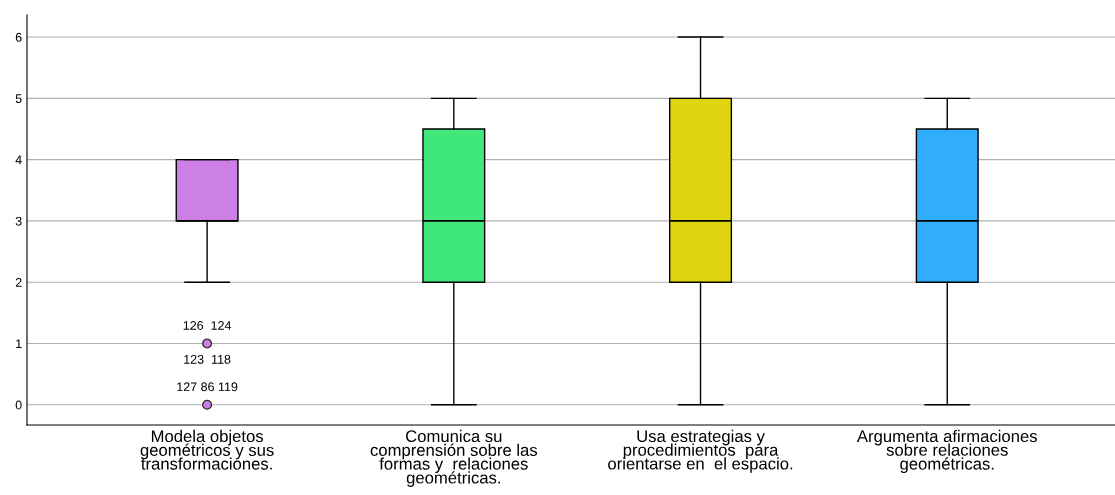  What do you see at coordinates (454, 458) in the screenshot?
I see `x-tick-label: Comunica su comprensión sobre las formas y relaciones geométricas.` at bounding box center [454, 458].